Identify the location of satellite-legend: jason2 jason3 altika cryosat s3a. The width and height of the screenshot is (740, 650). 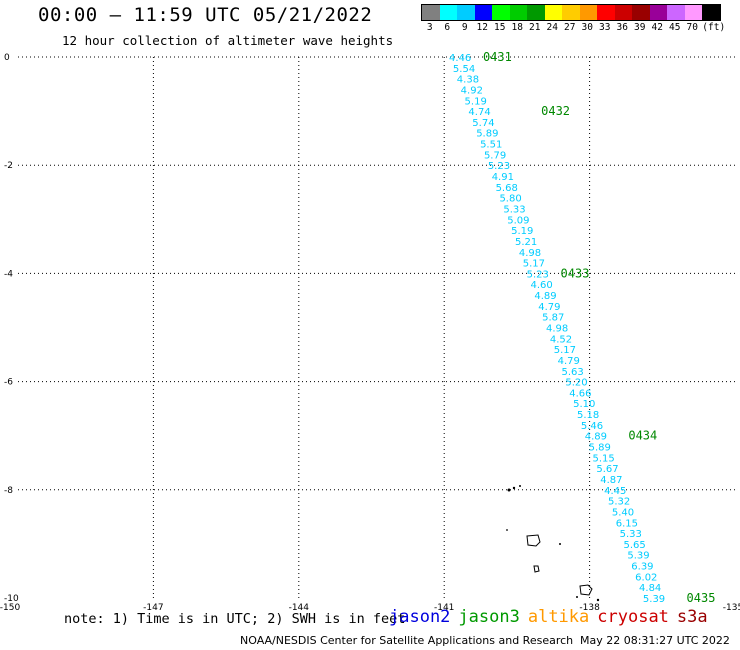
(552, 617).